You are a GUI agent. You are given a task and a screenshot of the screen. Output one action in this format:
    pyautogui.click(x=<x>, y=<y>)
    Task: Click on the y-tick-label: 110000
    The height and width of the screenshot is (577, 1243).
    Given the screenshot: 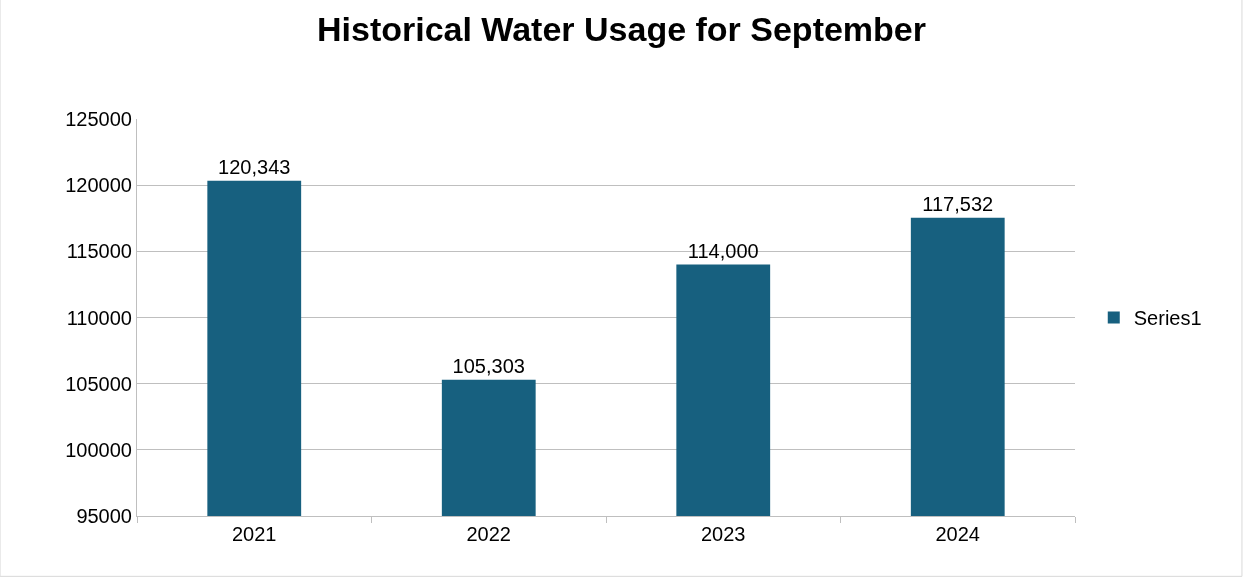 What is the action you would take?
    pyautogui.click(x=99, y=317)
    